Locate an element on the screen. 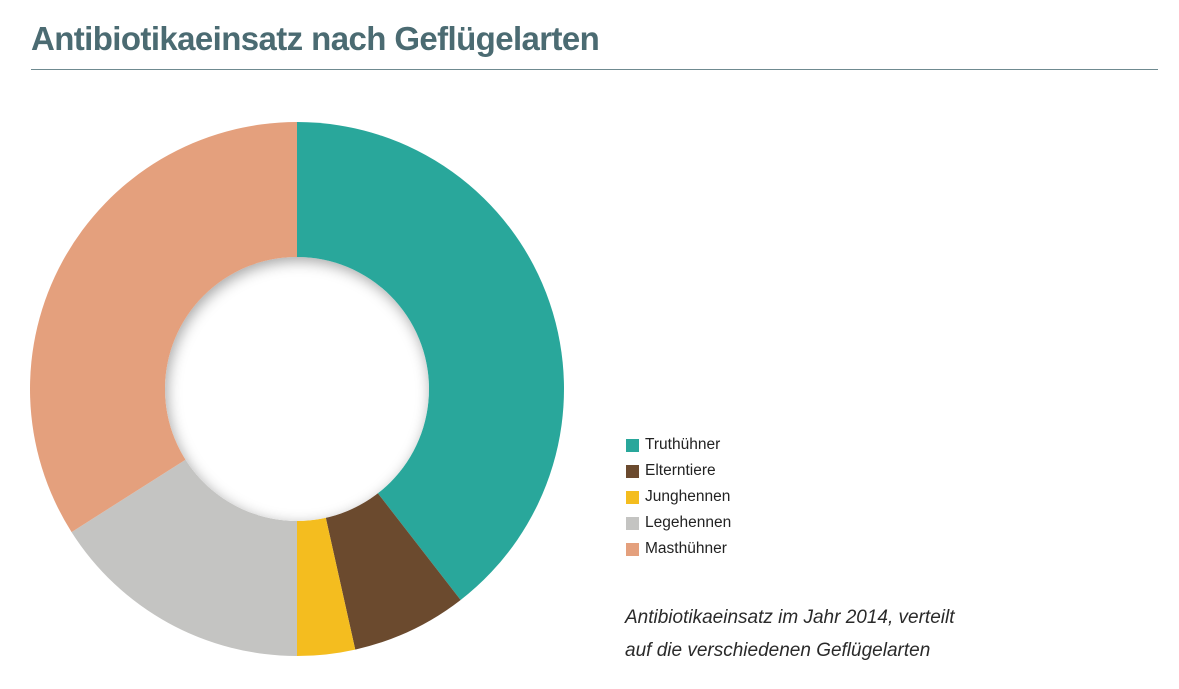 The width and height of the screenshot is (1179, 689). legend-item-truthuehner: Truthühner is located at coordinates (678, 445).